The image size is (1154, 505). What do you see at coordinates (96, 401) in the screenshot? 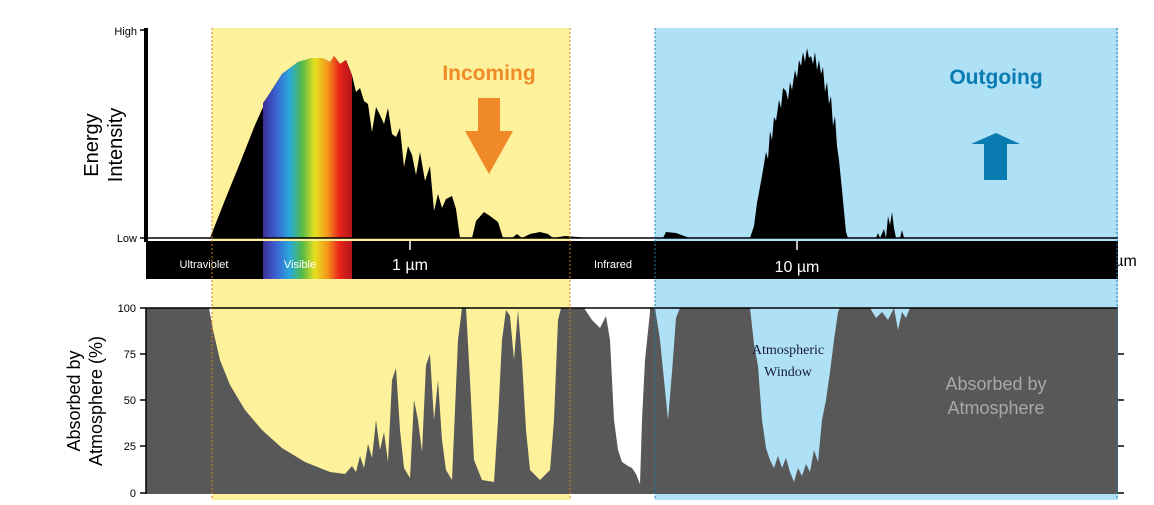
I see `absorption-axis-label-2: Atmosphere (%)` at bounding box center [96, 401].